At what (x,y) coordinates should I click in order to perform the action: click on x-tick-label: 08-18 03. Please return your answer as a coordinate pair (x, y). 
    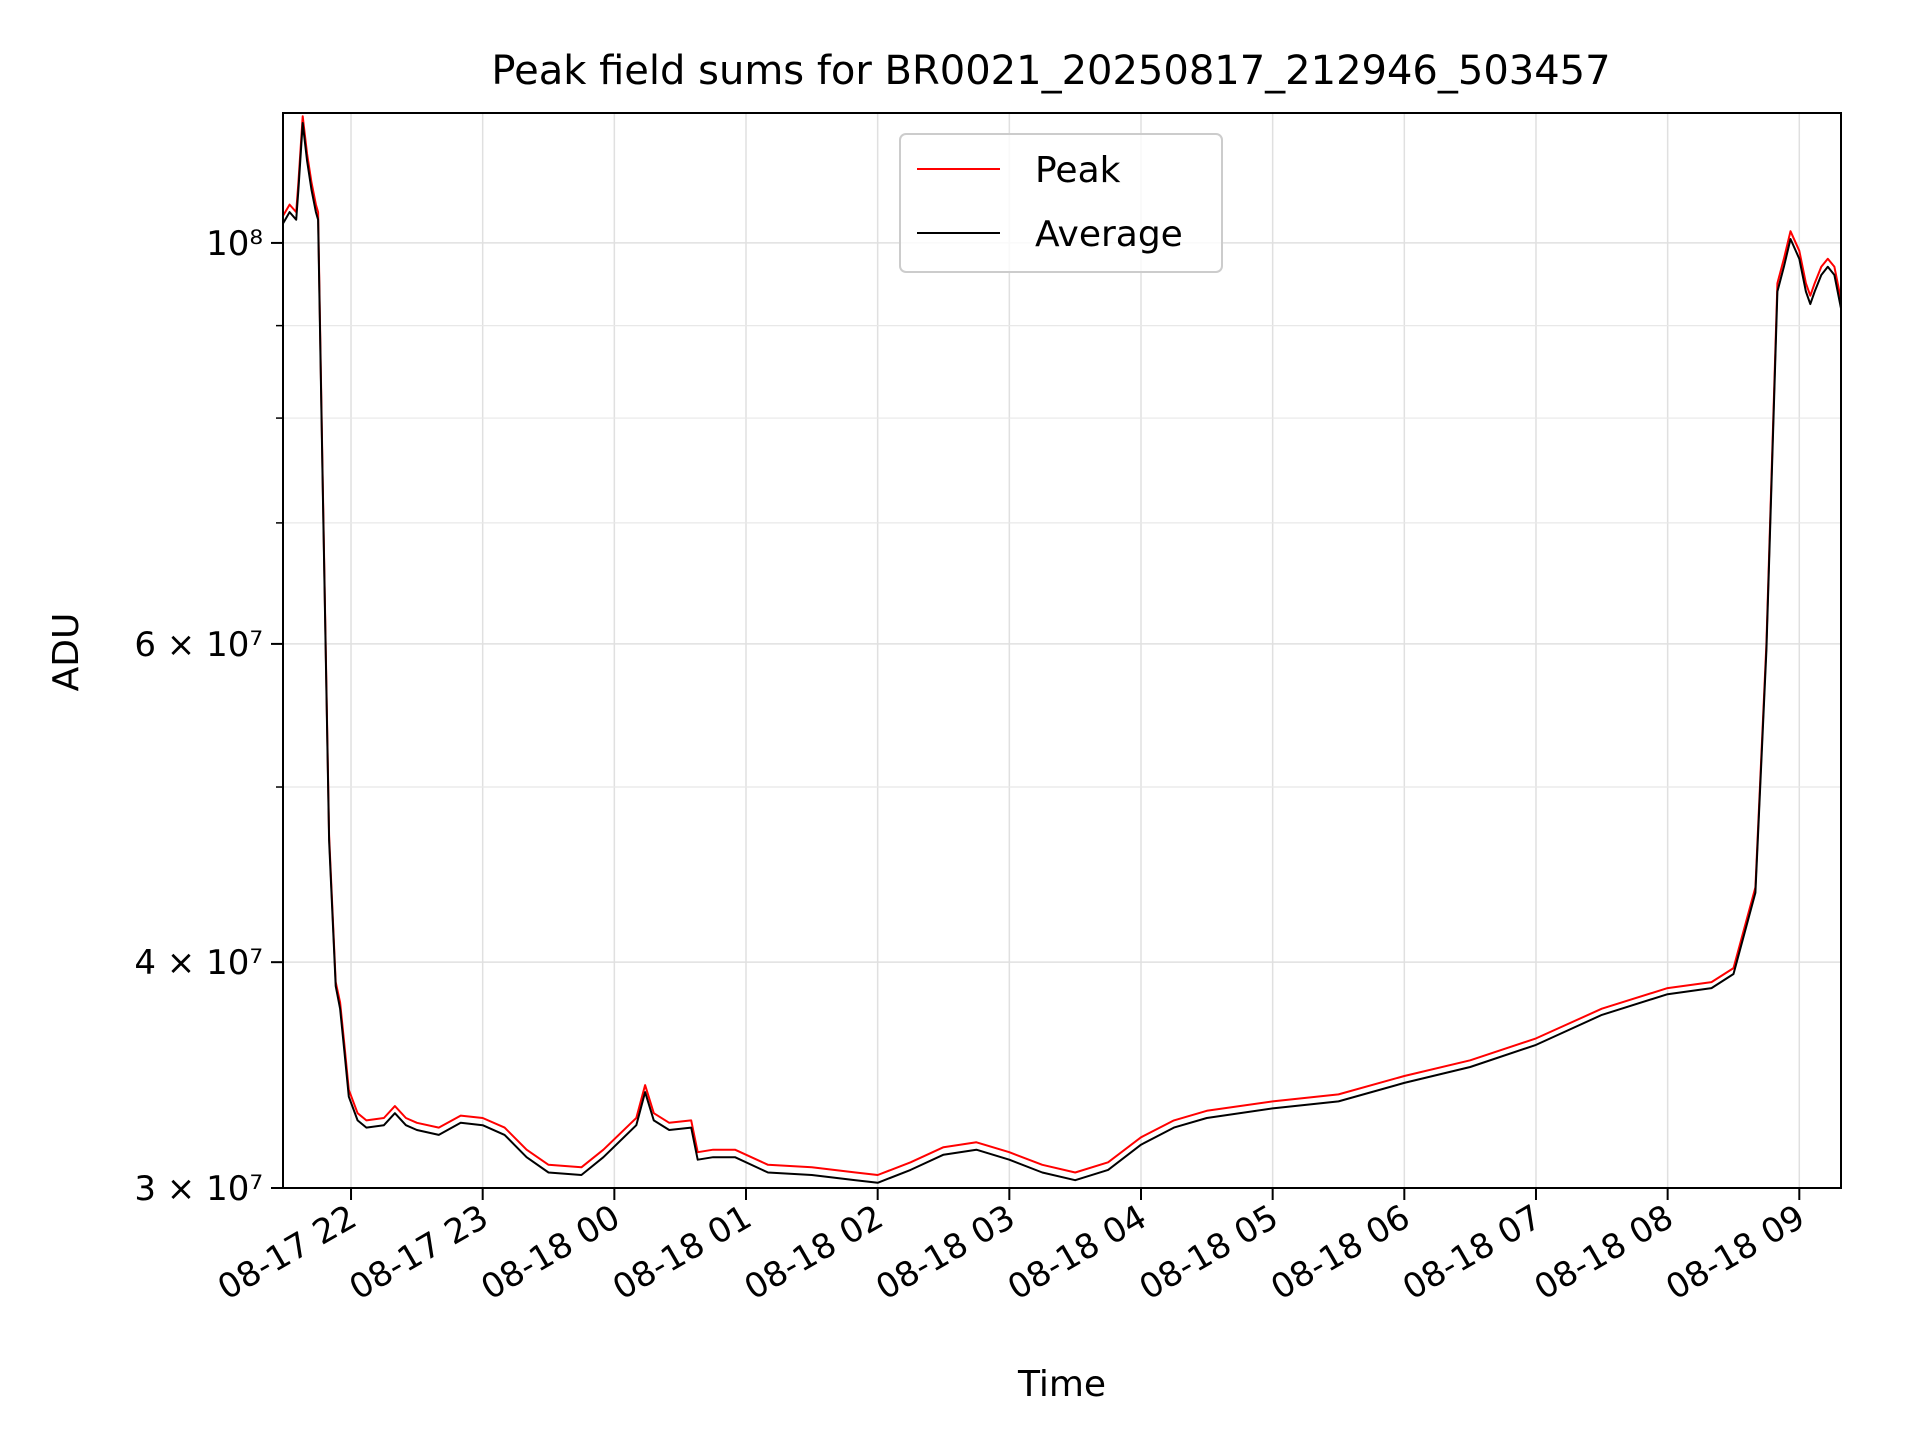
    Looking at the image, I should click on (945, 1252).